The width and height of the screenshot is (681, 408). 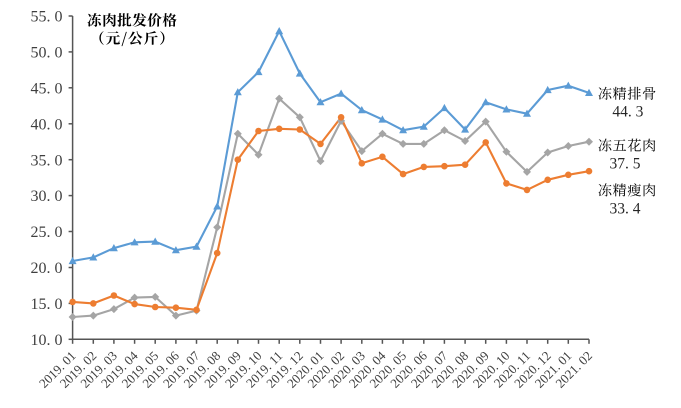 What do you see at coordinates (625, 163) in the screenshot?
I see `svg-text: 37. 5` at bounding box center [625, 163].